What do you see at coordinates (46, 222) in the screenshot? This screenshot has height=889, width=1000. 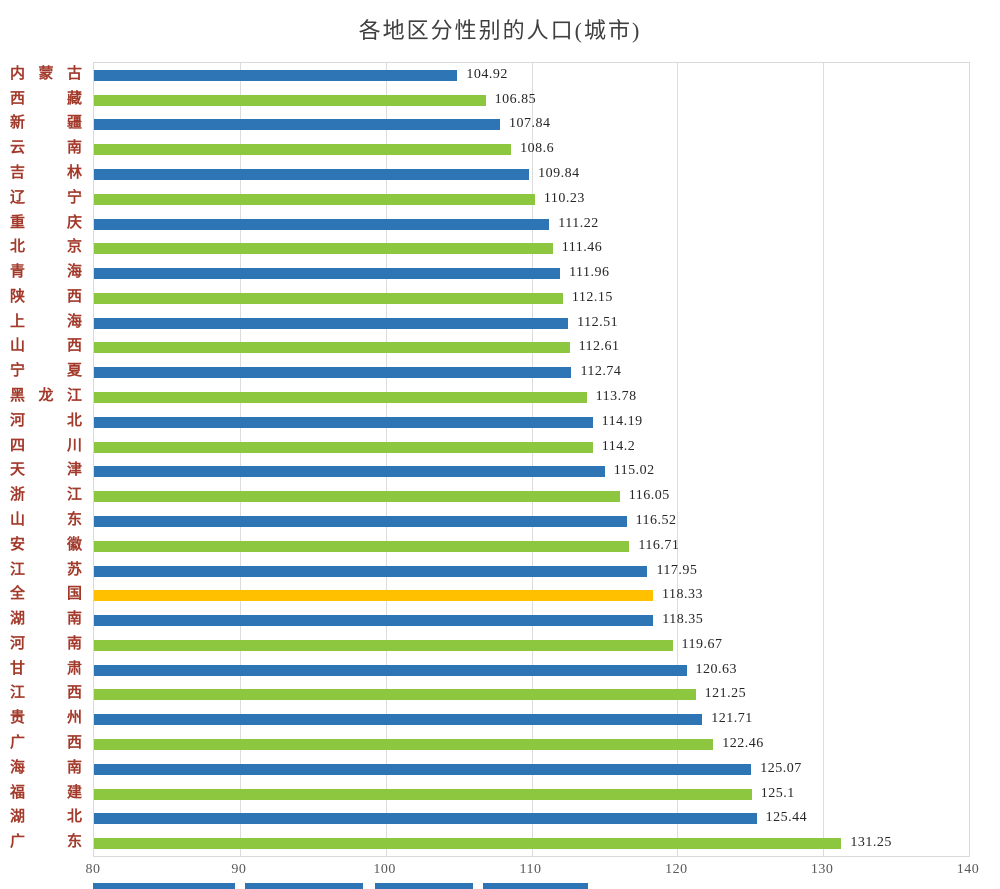 I see `y-axis-label: 重庆` at bounding box center [46, 222].